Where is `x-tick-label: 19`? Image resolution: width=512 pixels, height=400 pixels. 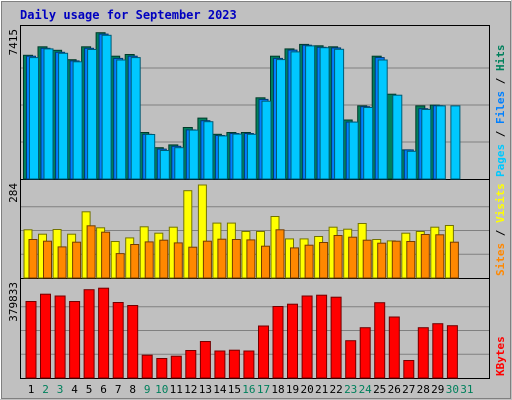
x-tick-label: 19 is located at coordinates (292, 389).